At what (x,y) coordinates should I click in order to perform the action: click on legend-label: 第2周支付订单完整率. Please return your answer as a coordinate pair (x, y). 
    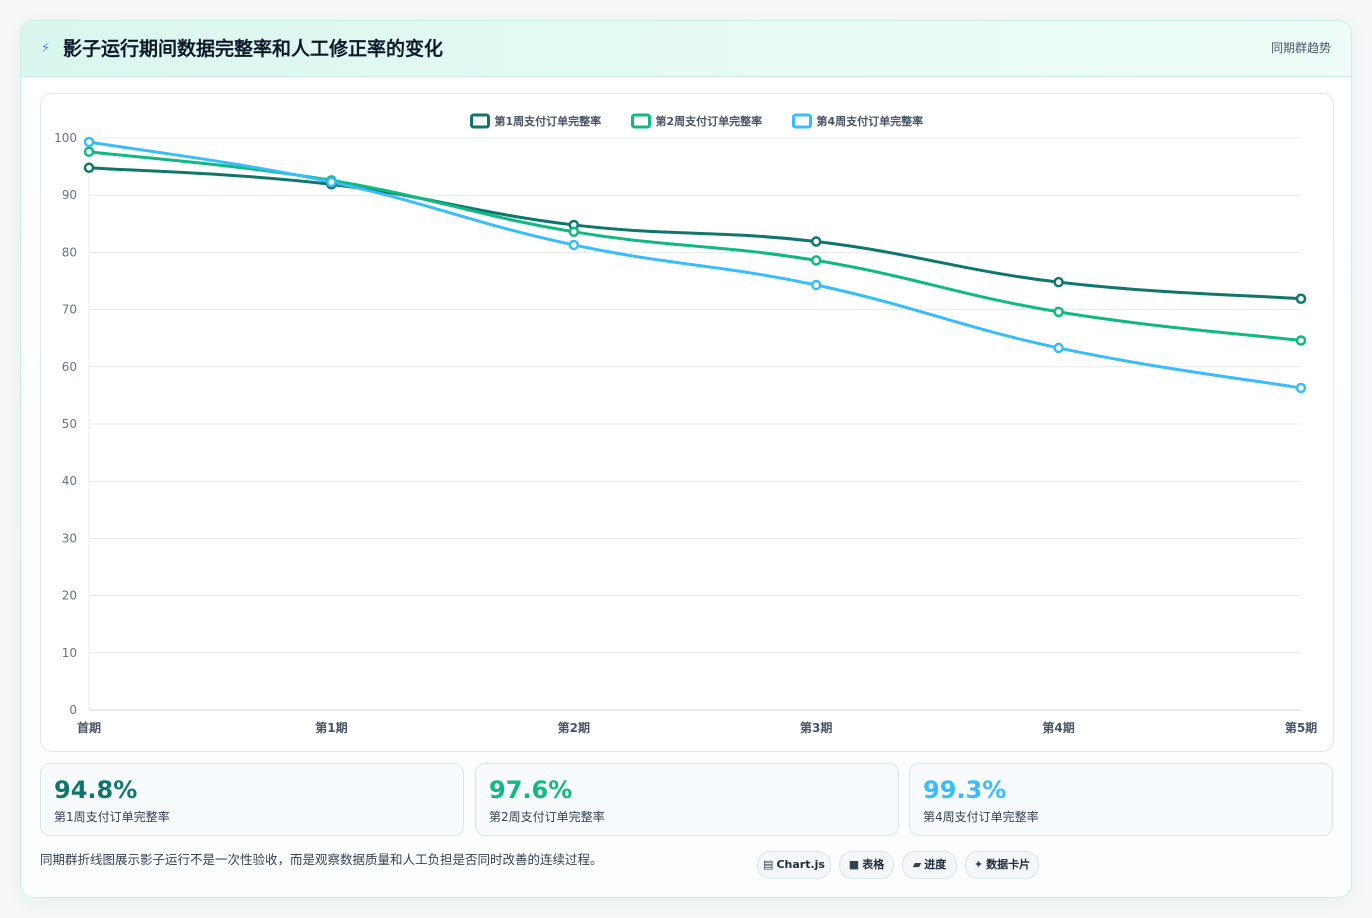
    Looking at the image, I should click on (709, 121).